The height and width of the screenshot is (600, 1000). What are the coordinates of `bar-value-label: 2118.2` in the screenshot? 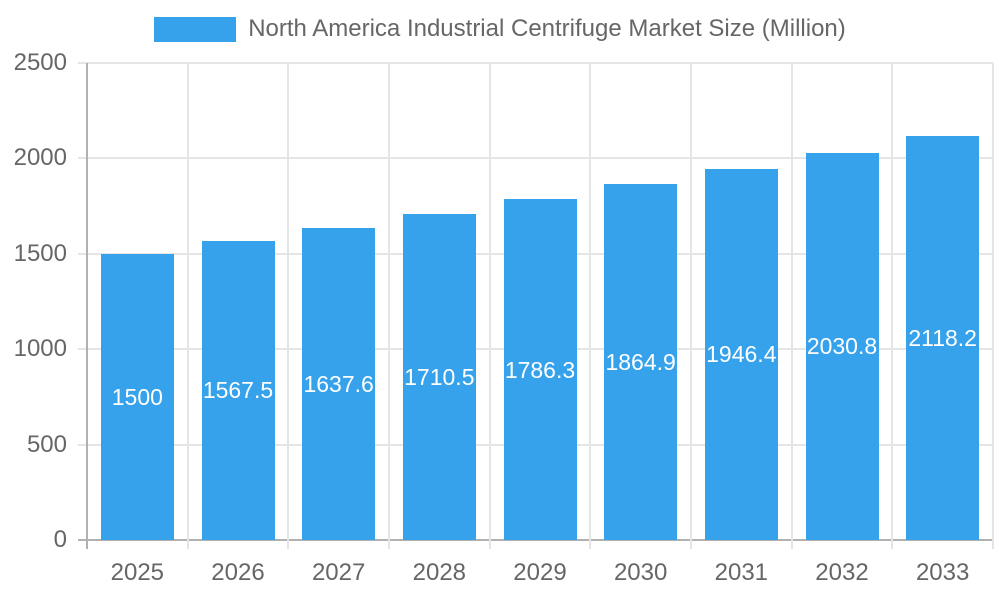 It's located at (942, 337).